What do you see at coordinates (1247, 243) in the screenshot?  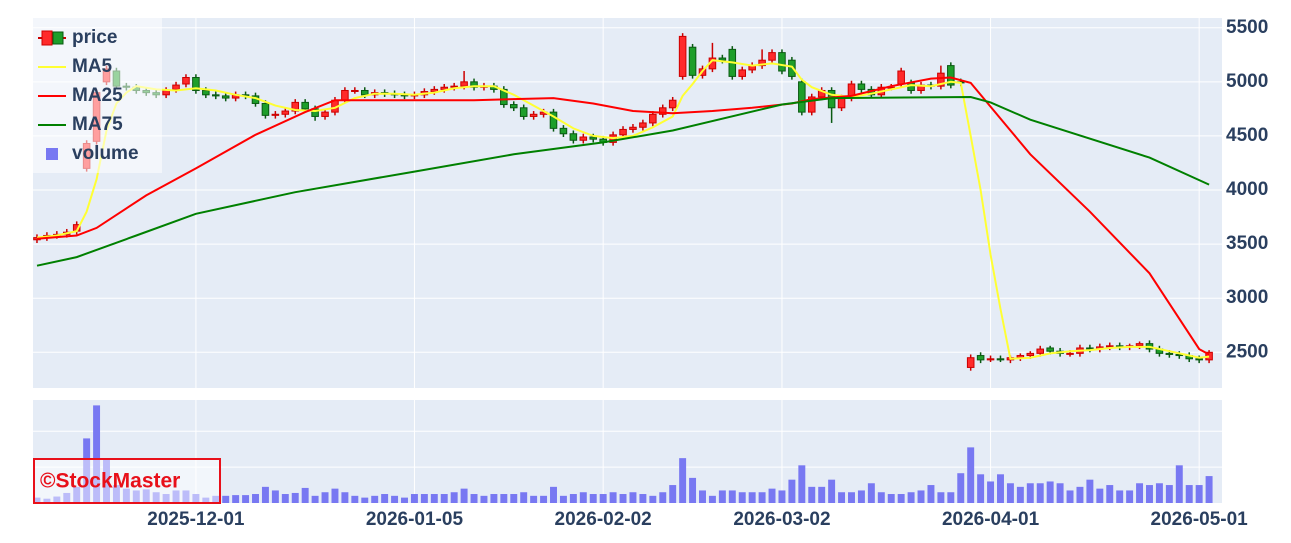 I see `y-tick-label: 3500` at bounding box center [1247, 243].